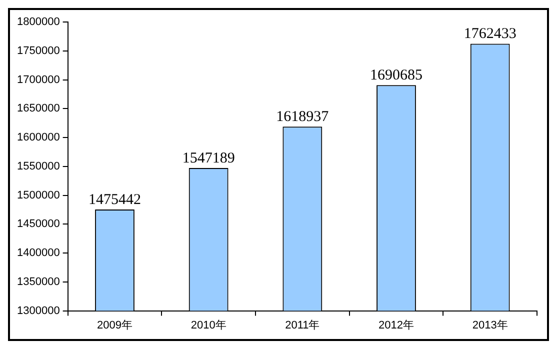 This screenshot has width=557, height=349. I want to click on x-tick-label: 2010年, so click(208, 325).